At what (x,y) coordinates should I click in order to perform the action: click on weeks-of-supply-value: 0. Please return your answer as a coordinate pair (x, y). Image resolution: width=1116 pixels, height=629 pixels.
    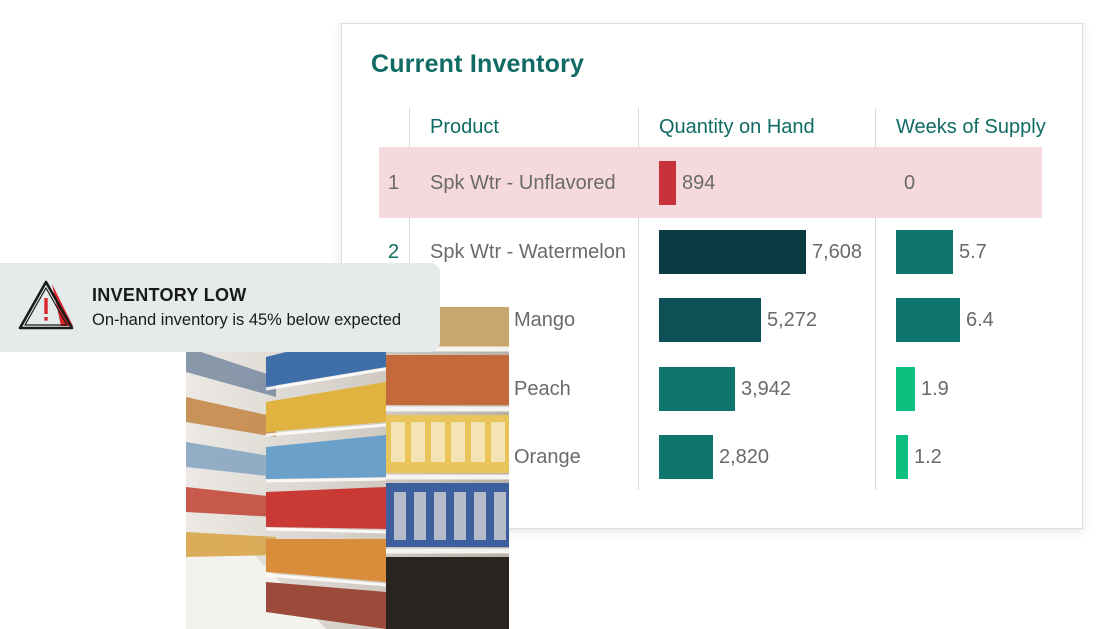
    Looking at the image, I should click on (910, 183).